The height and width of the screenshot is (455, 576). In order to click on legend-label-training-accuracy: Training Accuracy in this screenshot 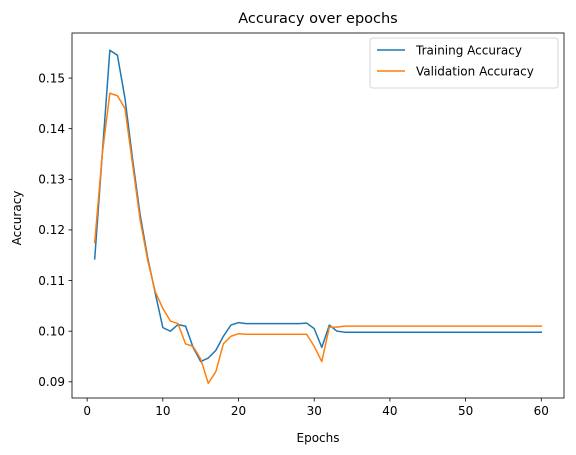, I will do `click(468, 50)`.